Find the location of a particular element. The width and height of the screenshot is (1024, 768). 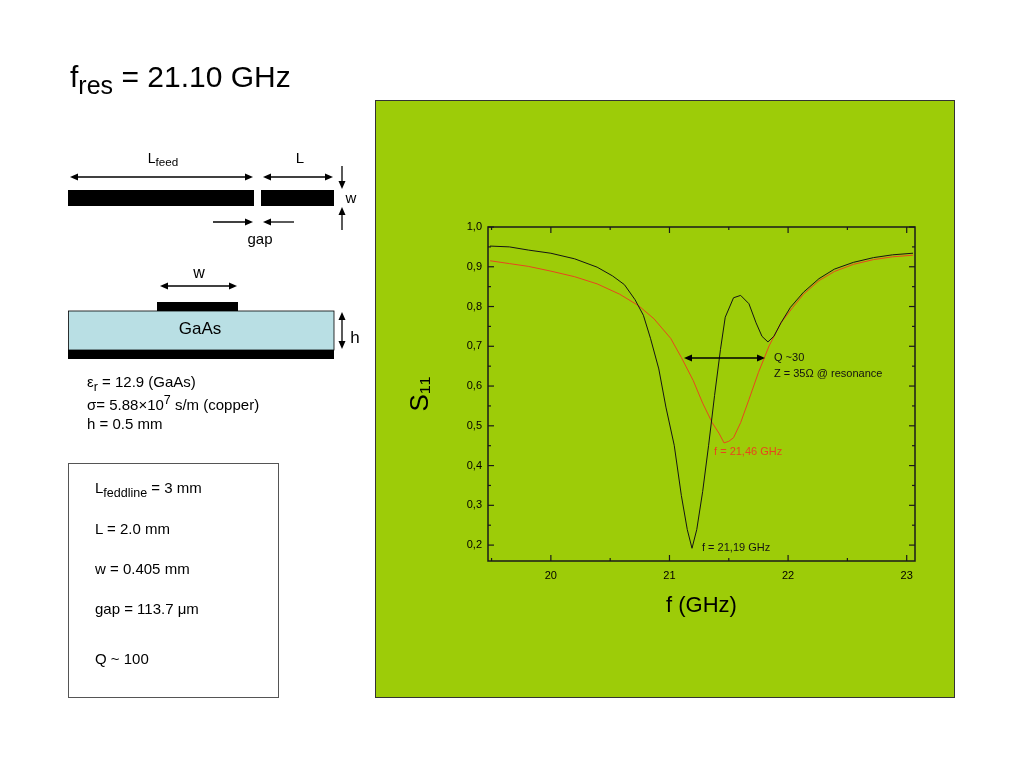

text: L is located at coordinates (300, 157).